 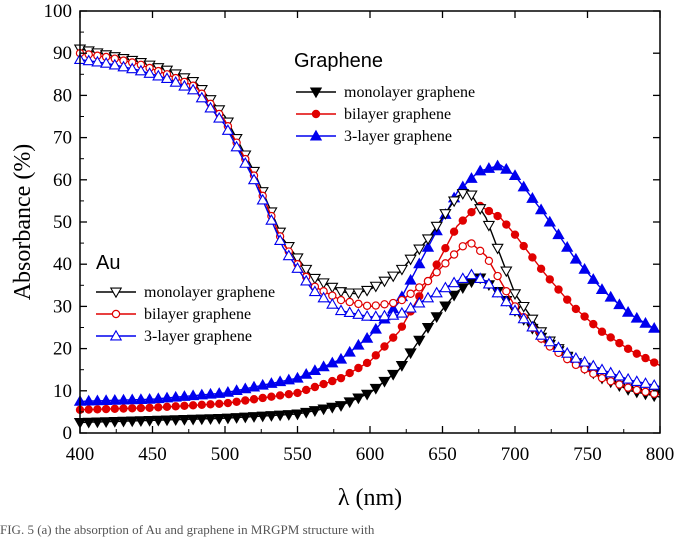 I want to click on y-tick-label: 10, so click(x=62, y=391).